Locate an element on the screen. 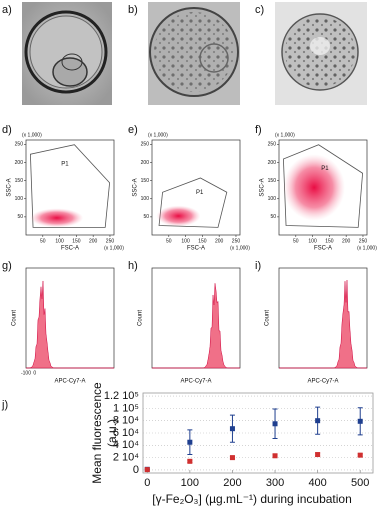 The height and width of the screenshot is (513, 381). x-tick-label: 500 is located at coordinates (360, 483).